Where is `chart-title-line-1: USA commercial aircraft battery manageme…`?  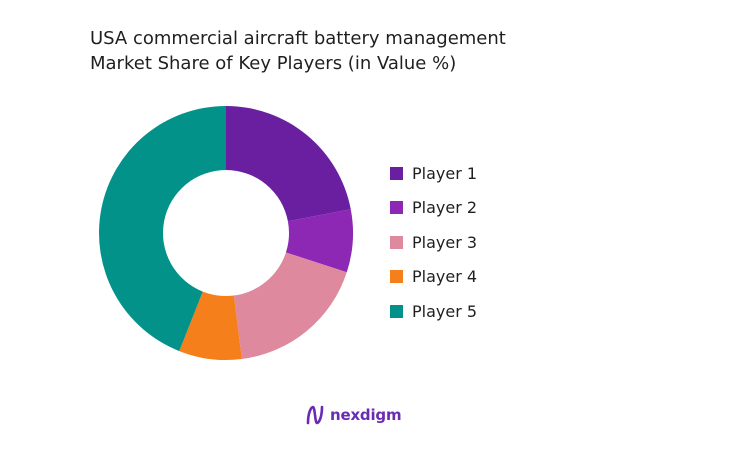 chart-title-line-1: USA commercial aircraft battery manageme… is located at coordinates (298, 38).